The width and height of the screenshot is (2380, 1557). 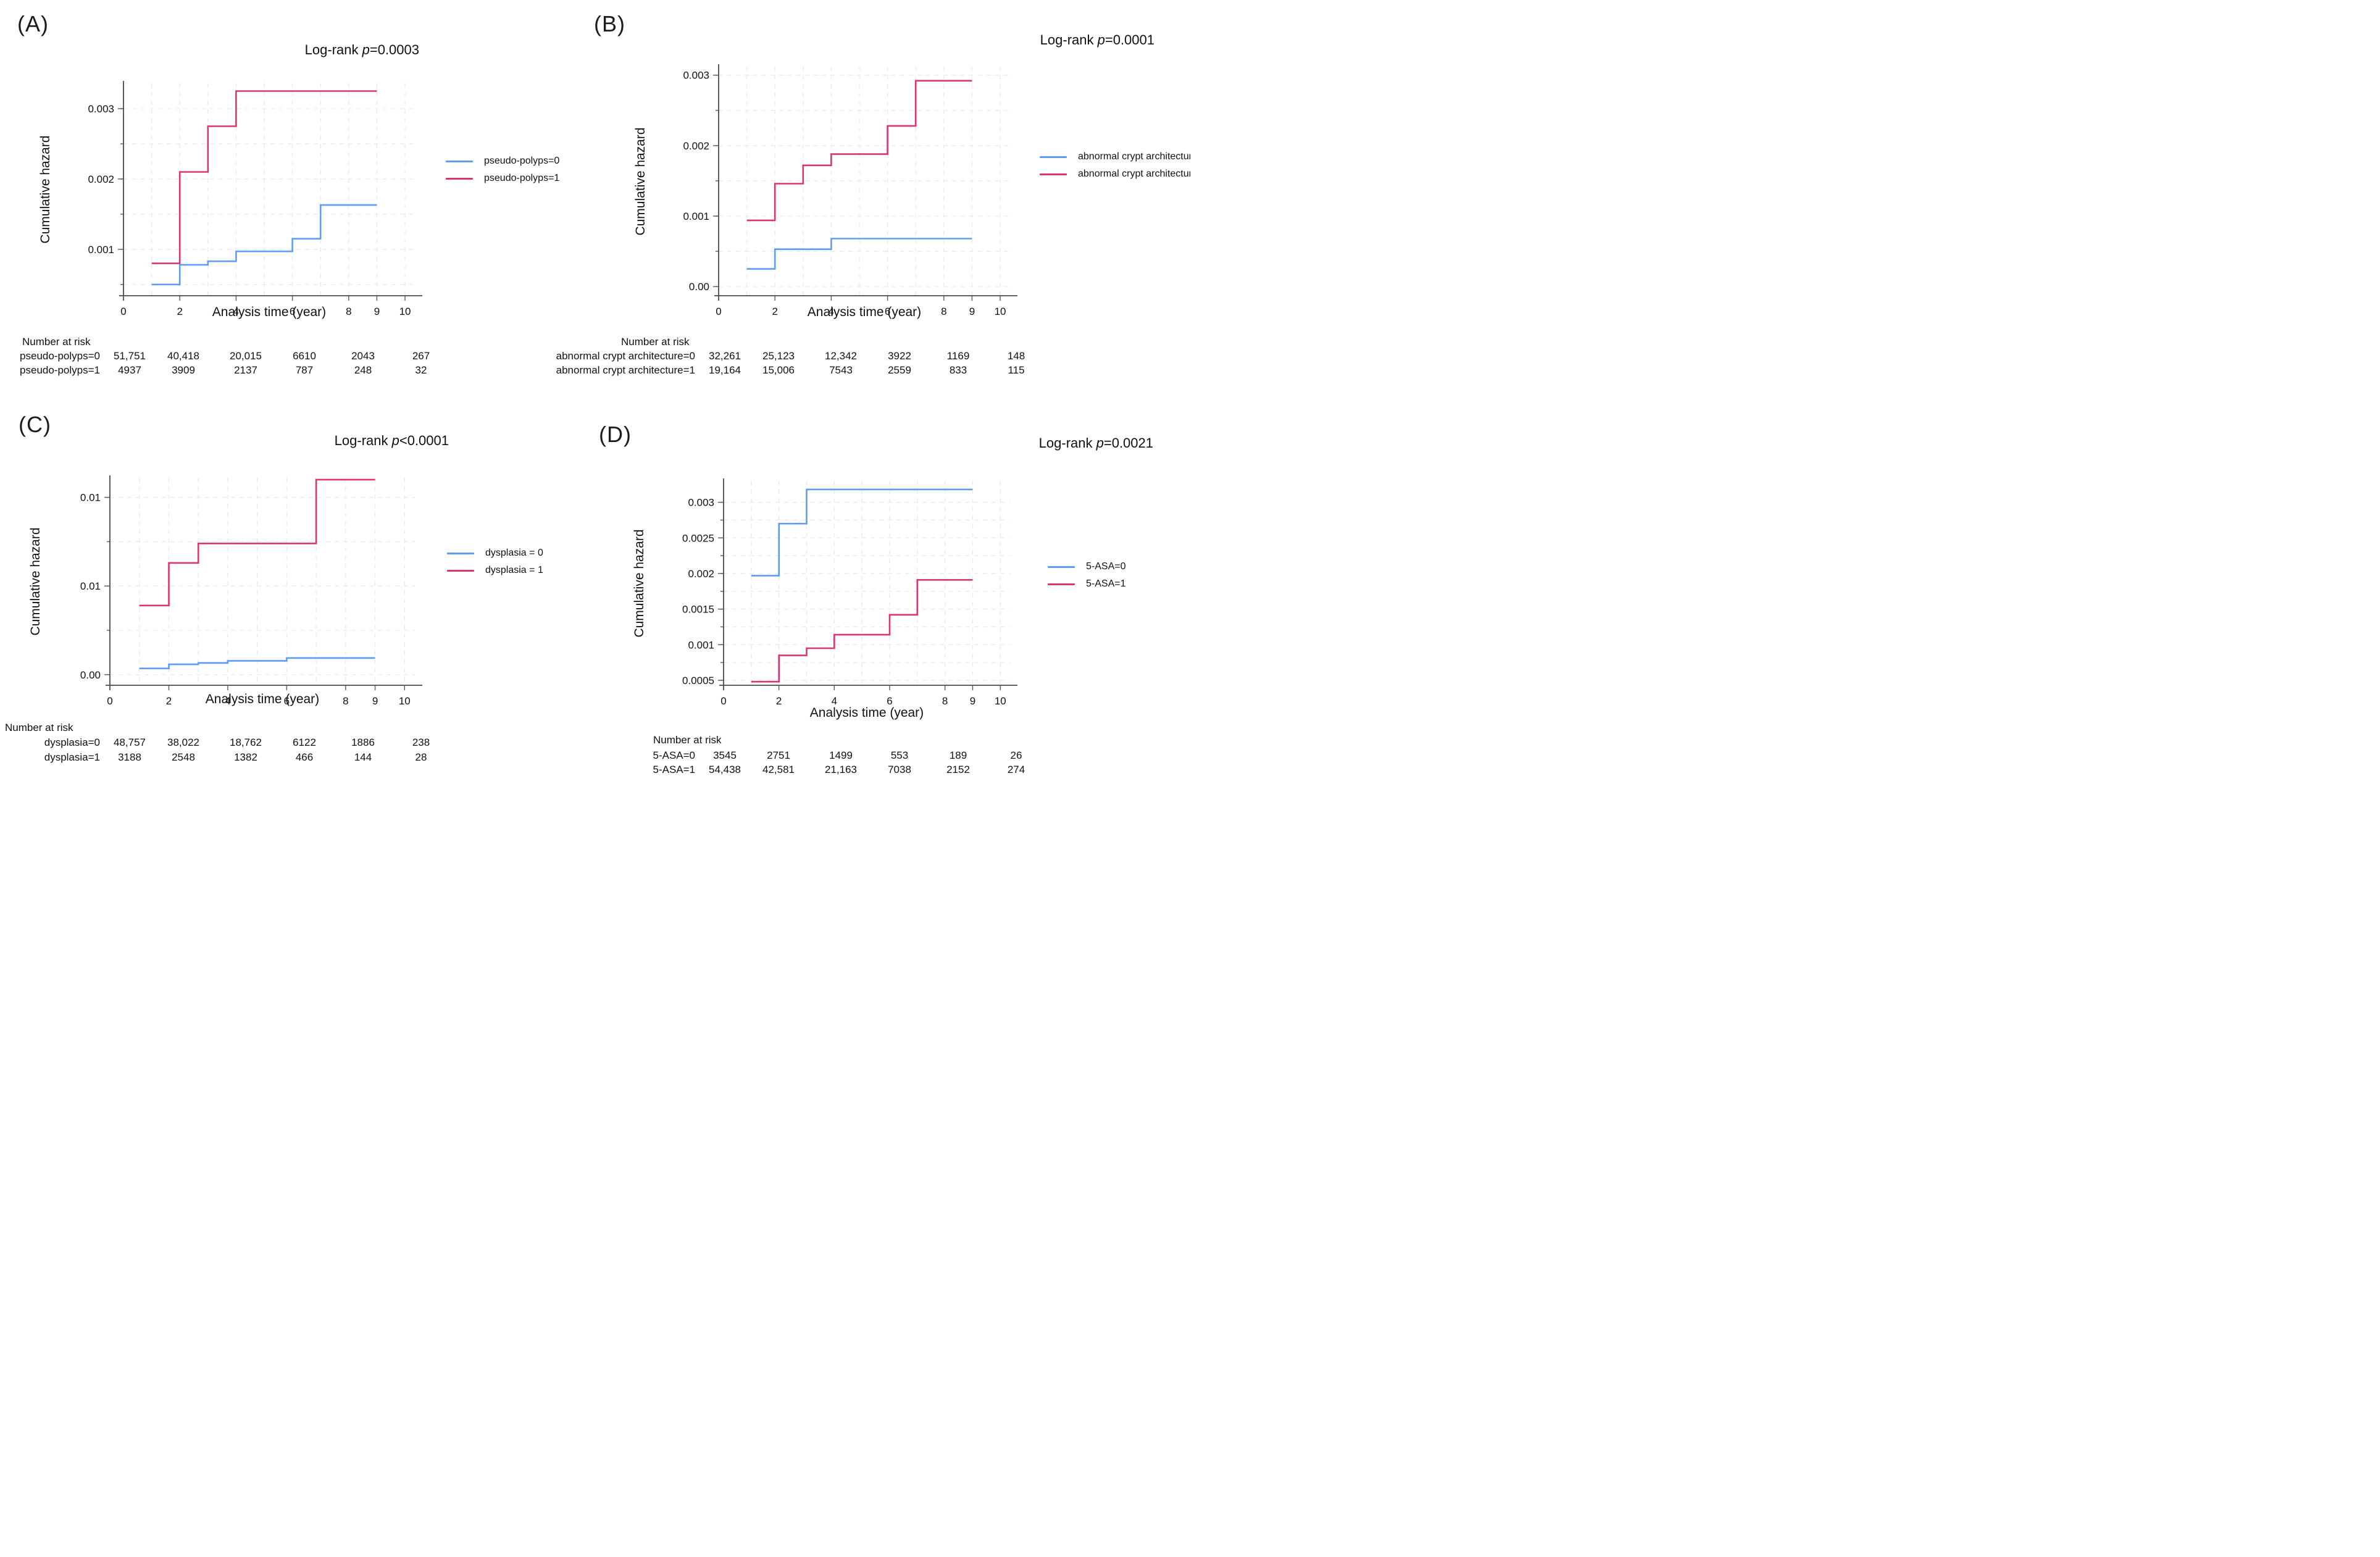 What do you see at coordinates (698, 538) in the screenshot?
I see `y-tick-label: 0.0025` at bounding box center [698, 538].